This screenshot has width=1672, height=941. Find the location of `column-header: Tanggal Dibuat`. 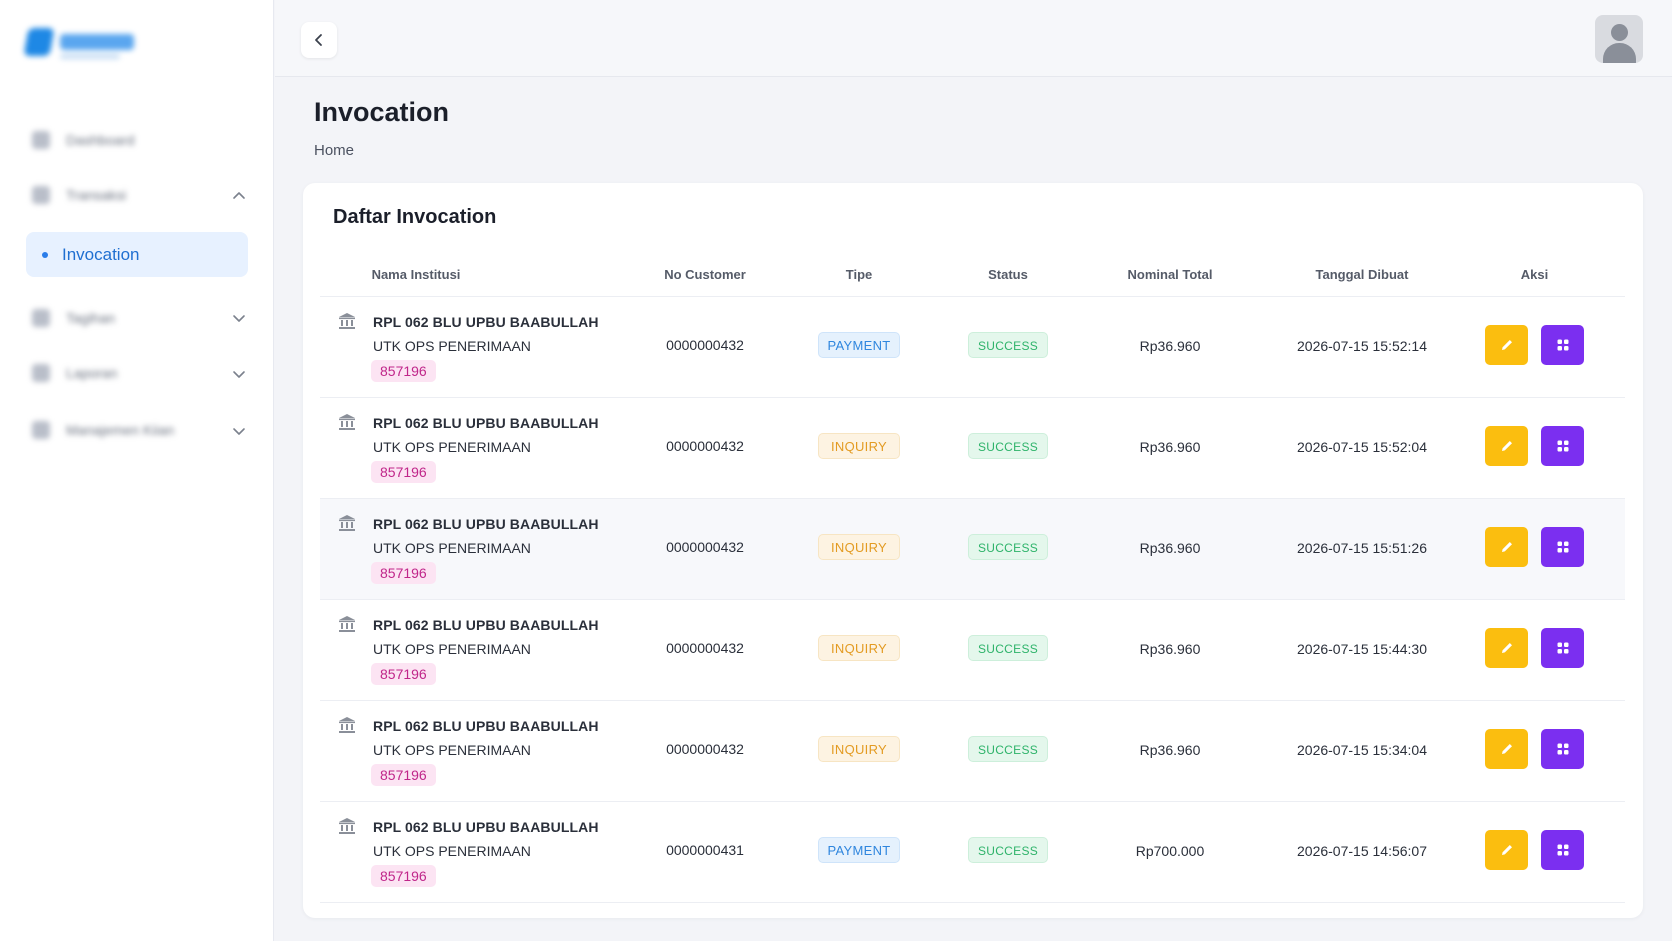

column-header: Tanggal Dibuat is located at coordinates (1362, 274).